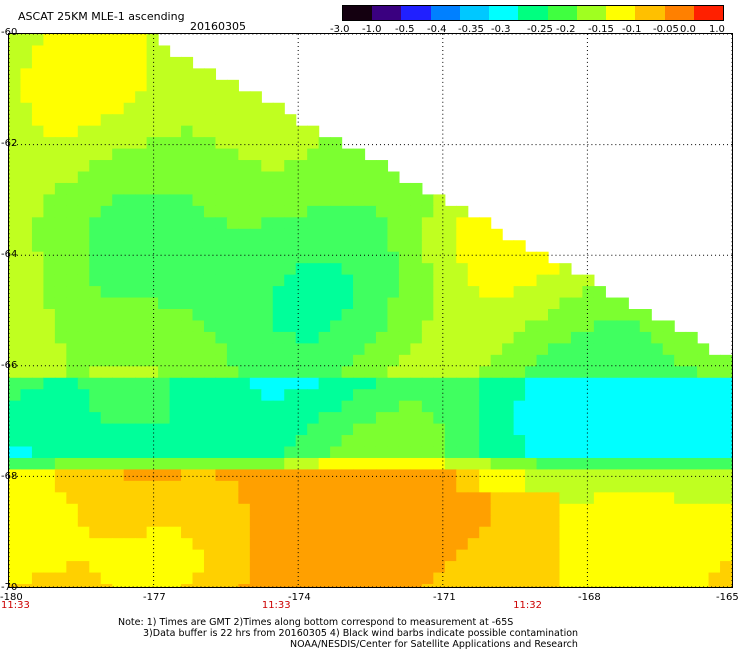 Image resolution: width=740 pixels, height=650 pixels. I want to click on lon-label: -168, so click(589, 597).